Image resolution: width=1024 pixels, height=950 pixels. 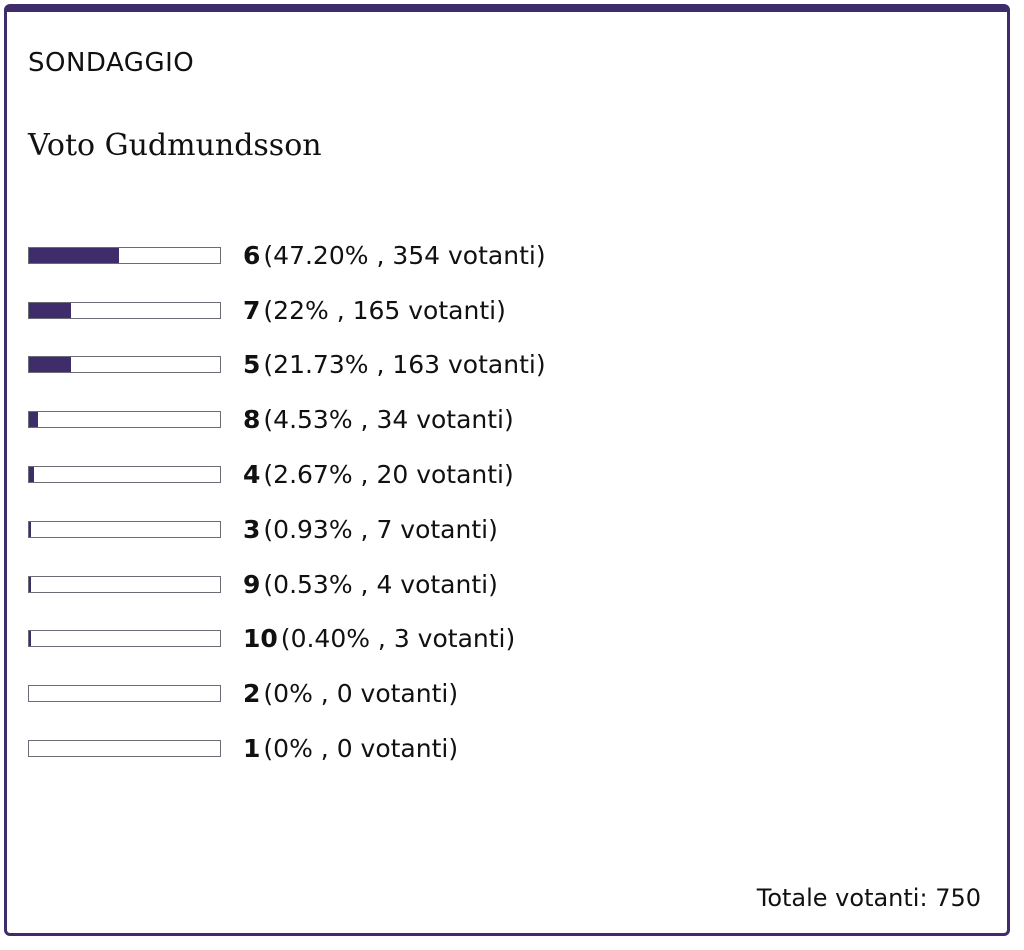 I want to click on poll-kicker: SONDAGGIO, so click(x=111, y=63).